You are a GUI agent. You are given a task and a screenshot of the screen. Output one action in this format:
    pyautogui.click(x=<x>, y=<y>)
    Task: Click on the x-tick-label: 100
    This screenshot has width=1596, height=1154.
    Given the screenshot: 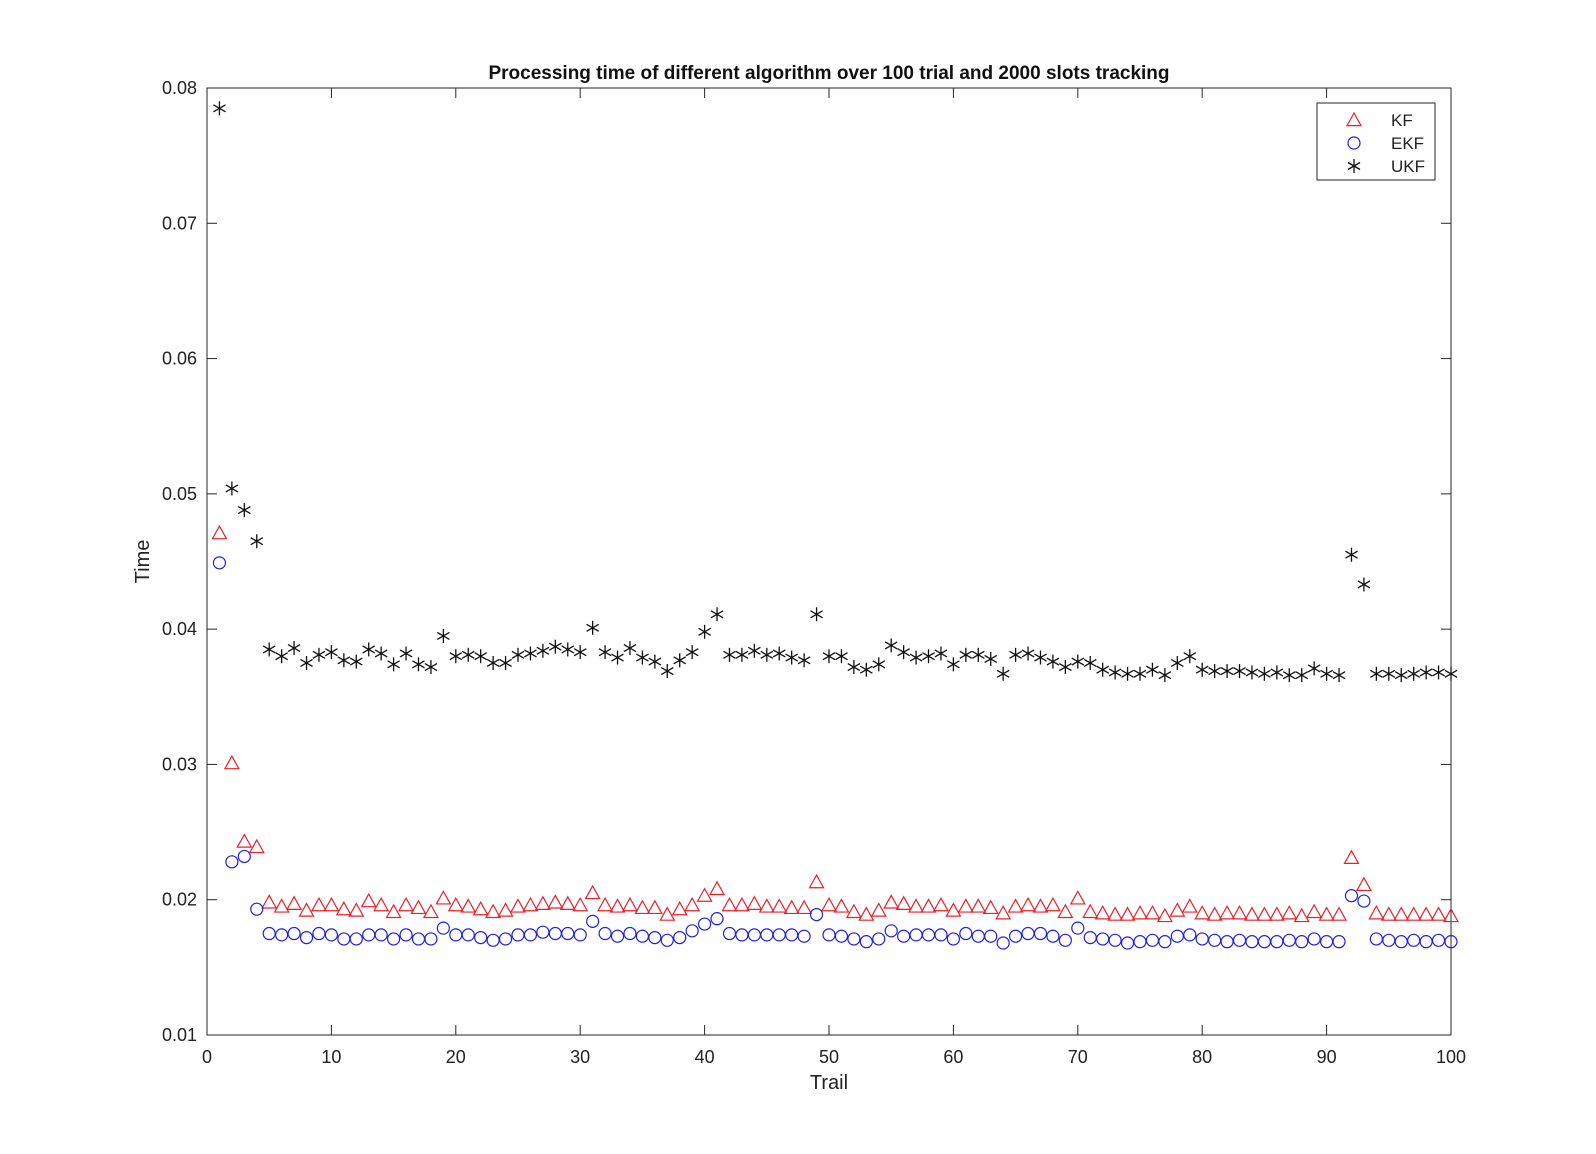 What is the action you would take?
    pyautogui.click(x=1451, y=1057)
    